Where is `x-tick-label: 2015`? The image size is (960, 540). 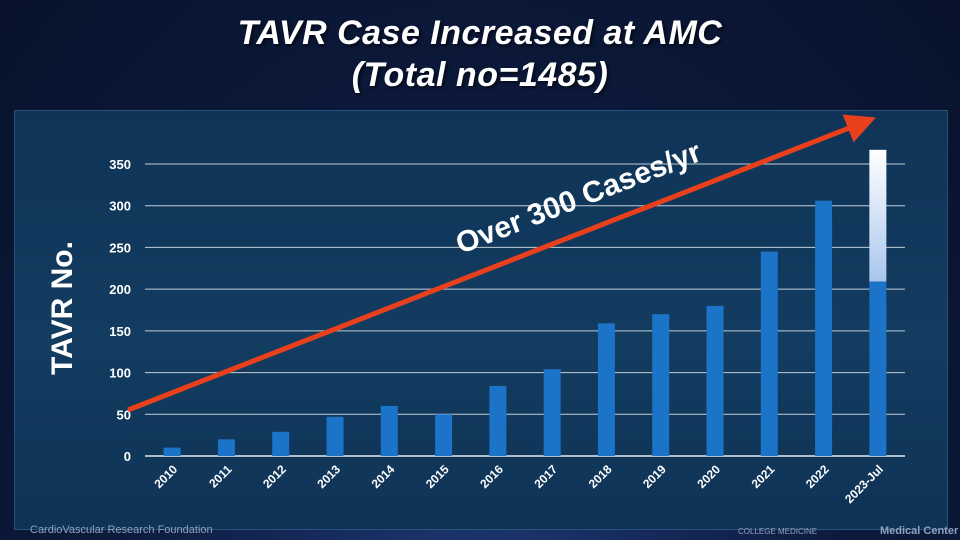 x-tick-label: 2015 is located at coordinates (437, 476).